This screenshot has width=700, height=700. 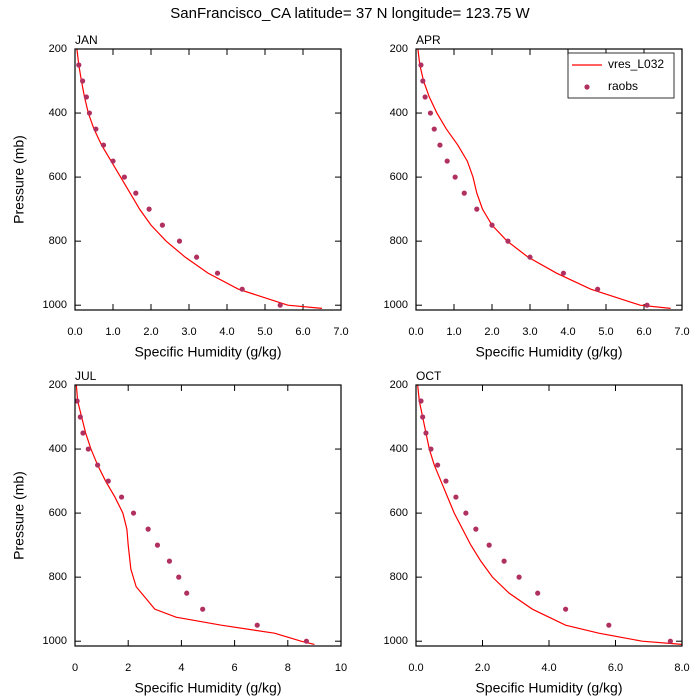 I want to click on legend-label: vres_L032, so click(x=636, y=64).